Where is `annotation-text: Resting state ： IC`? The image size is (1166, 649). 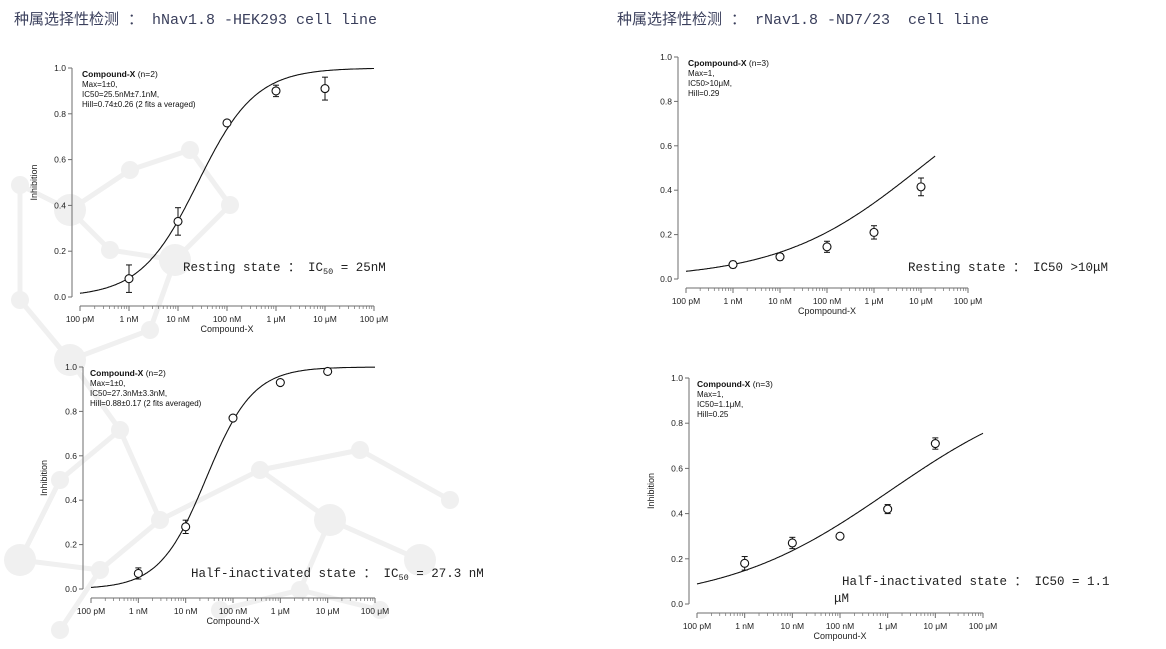 annotation-text: Resting state ： IC is located at coordinates (253, 268).